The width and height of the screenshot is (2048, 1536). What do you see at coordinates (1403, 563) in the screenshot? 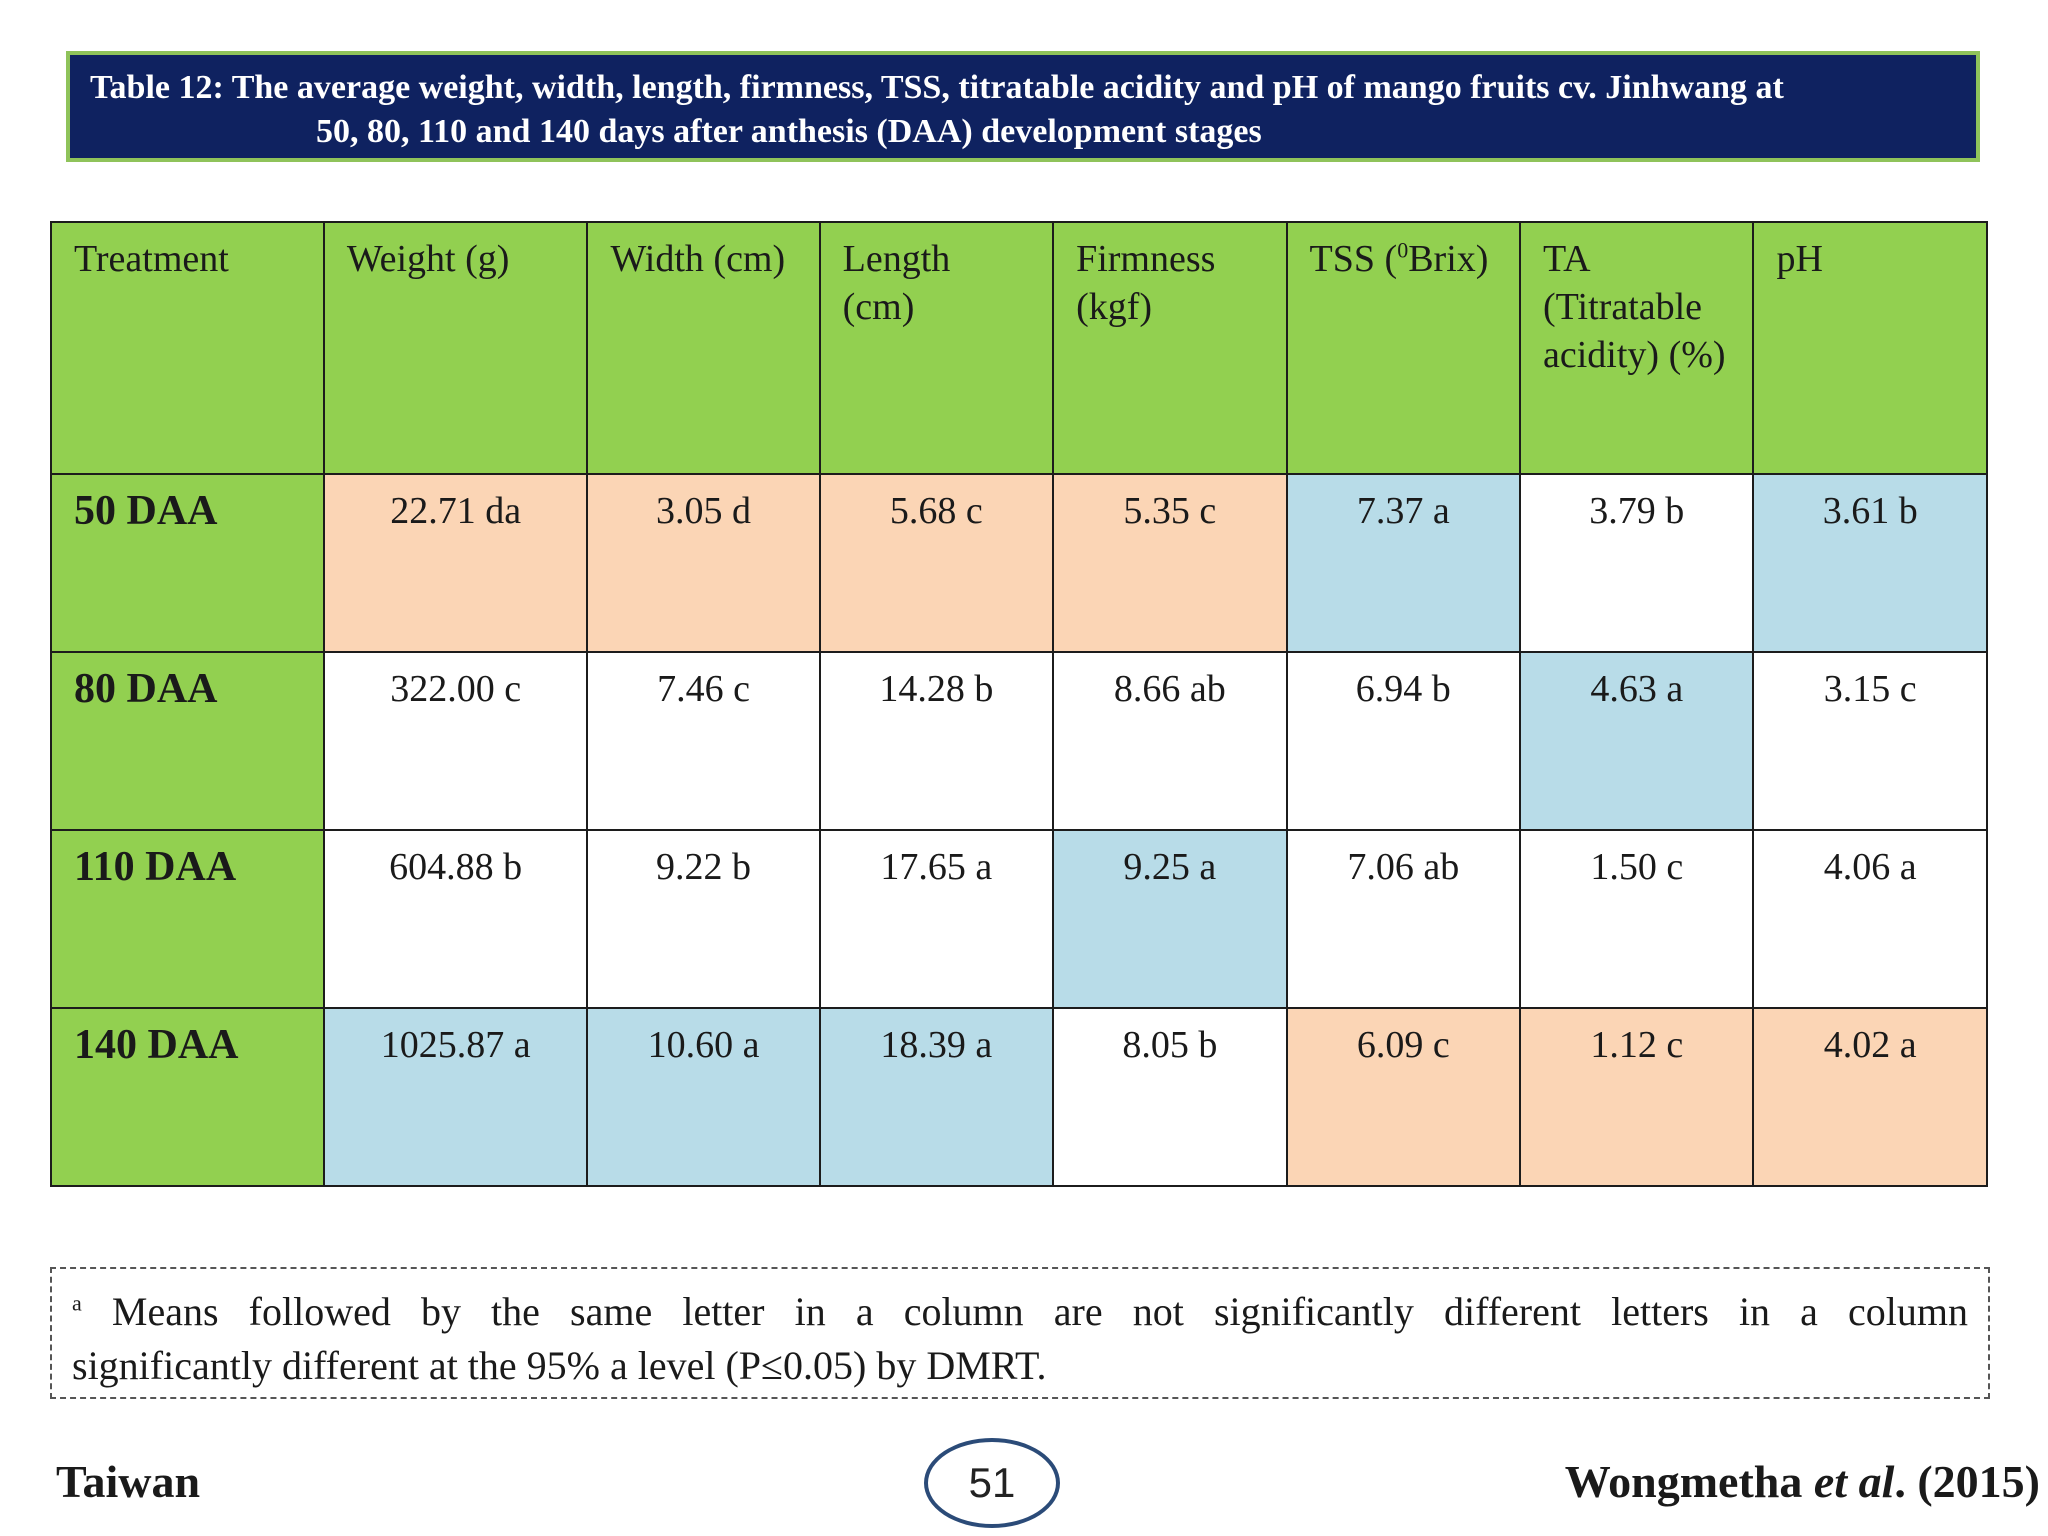
I see `table-cell: 7.37 a` at bounding box center [1403, 563].